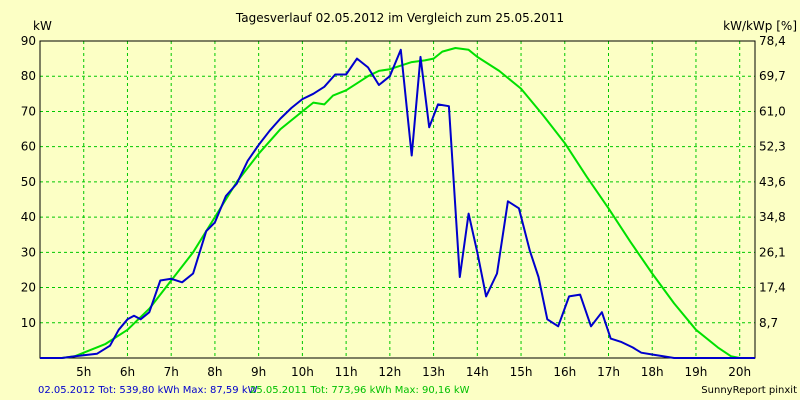 This screenshot has height=400, width=800. I want to click on x-tick-label: 17h, so click(608, 372).